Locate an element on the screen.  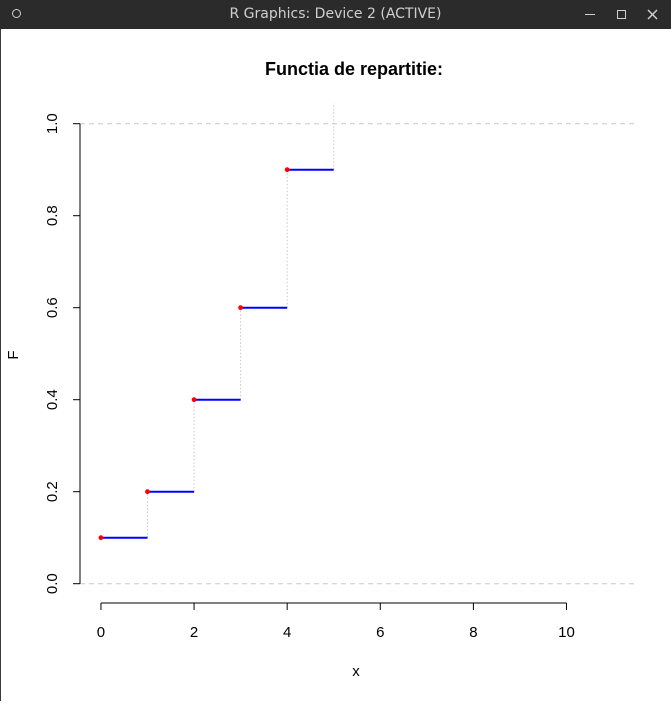
y-tick-label-4: 0.8 is located at coordinates (52, 215).